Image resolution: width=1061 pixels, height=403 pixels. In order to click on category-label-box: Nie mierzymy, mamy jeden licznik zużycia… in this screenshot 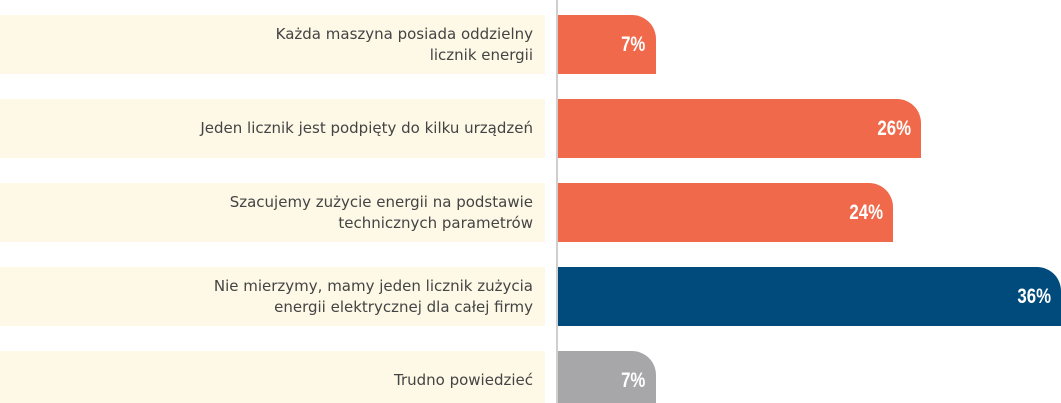, I will do `click(272, 296)`.